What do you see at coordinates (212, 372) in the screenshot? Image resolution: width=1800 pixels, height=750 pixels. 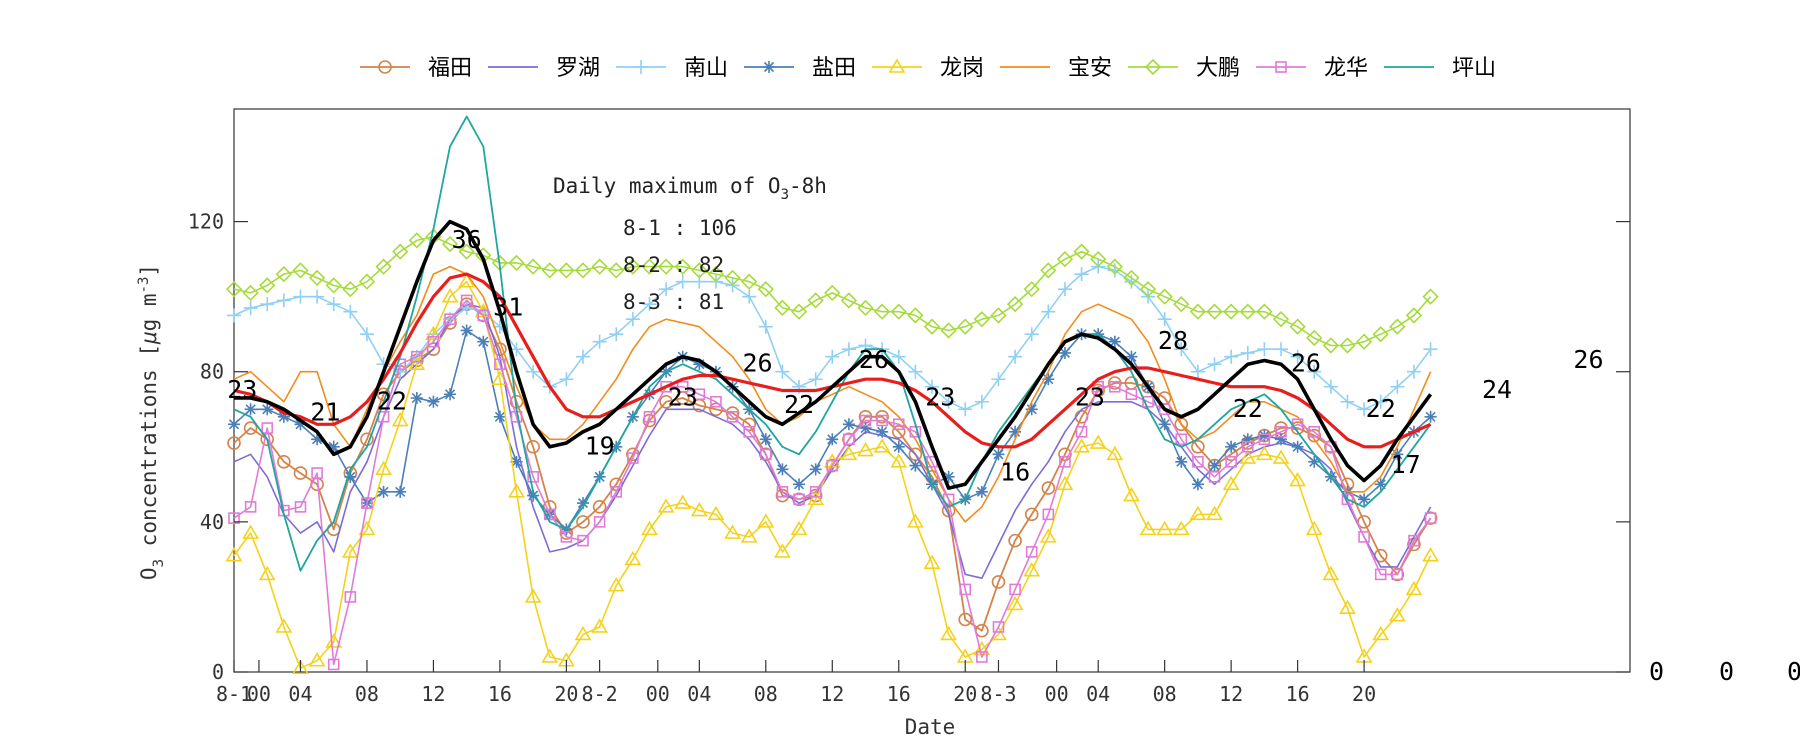 I see `y-tick-label: 80` at bounding box center [212, 372].